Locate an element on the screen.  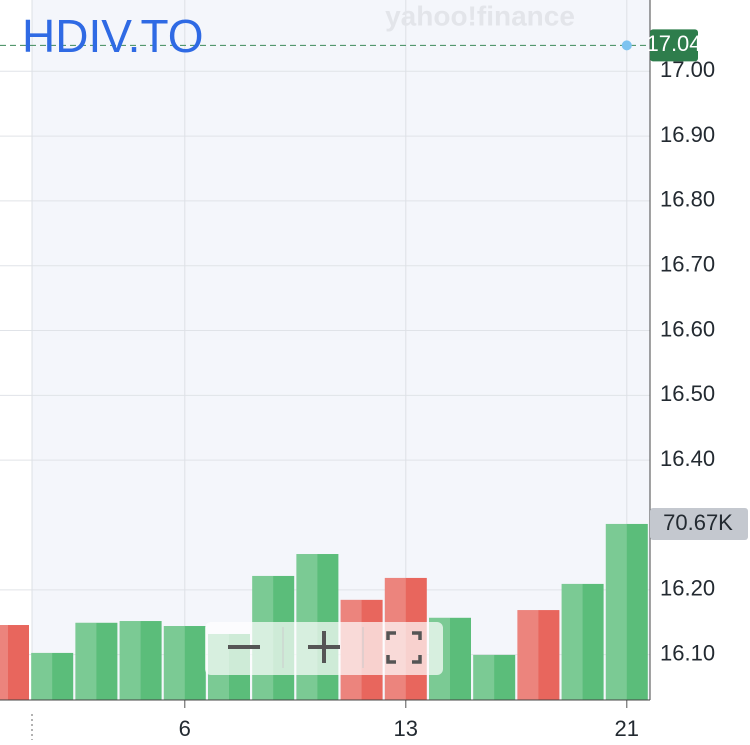
y-tick-label: 16.60 is located at coordinates (687, 328).